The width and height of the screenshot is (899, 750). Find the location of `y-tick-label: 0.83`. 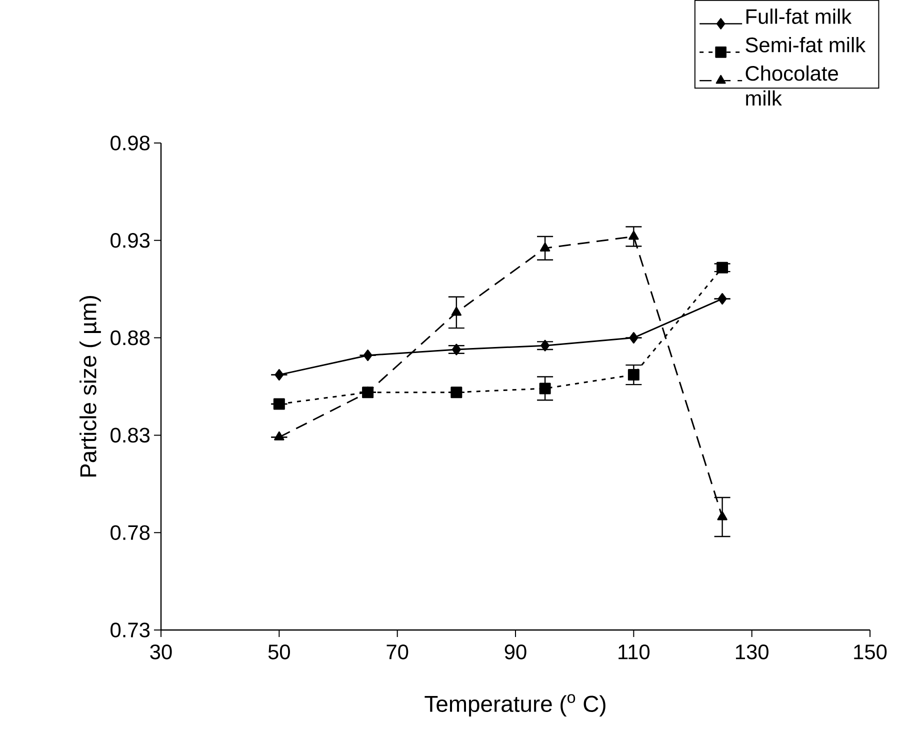

y-tick-label: 0.83 is located at coordinates (130, 435).